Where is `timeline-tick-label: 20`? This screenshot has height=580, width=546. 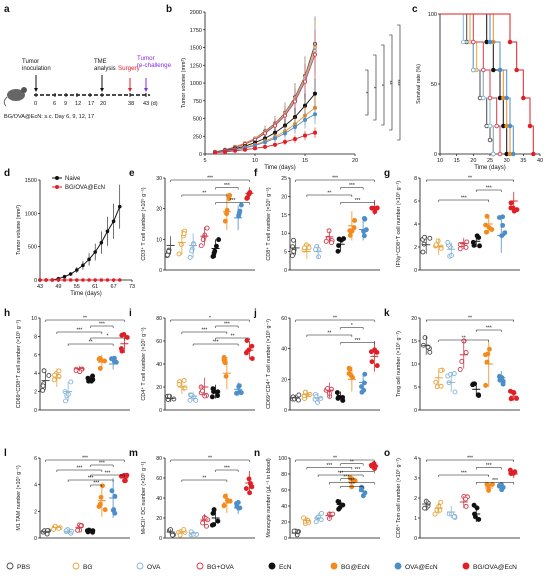 timeline-tick-label: 20 is located at coordinates (103, 104).